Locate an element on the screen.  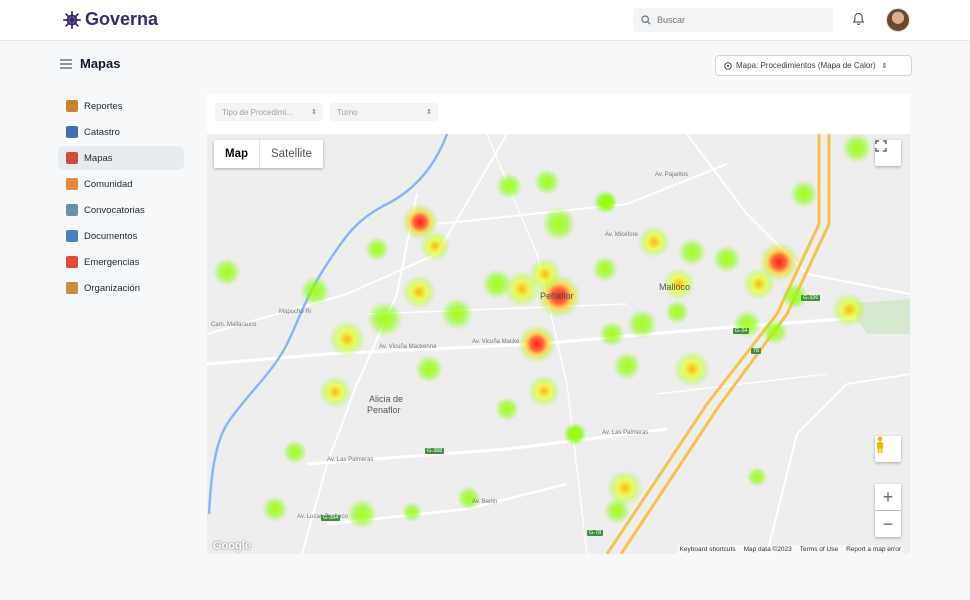
sidebar-item-label: Mapas is located at coordinates (98, 158).